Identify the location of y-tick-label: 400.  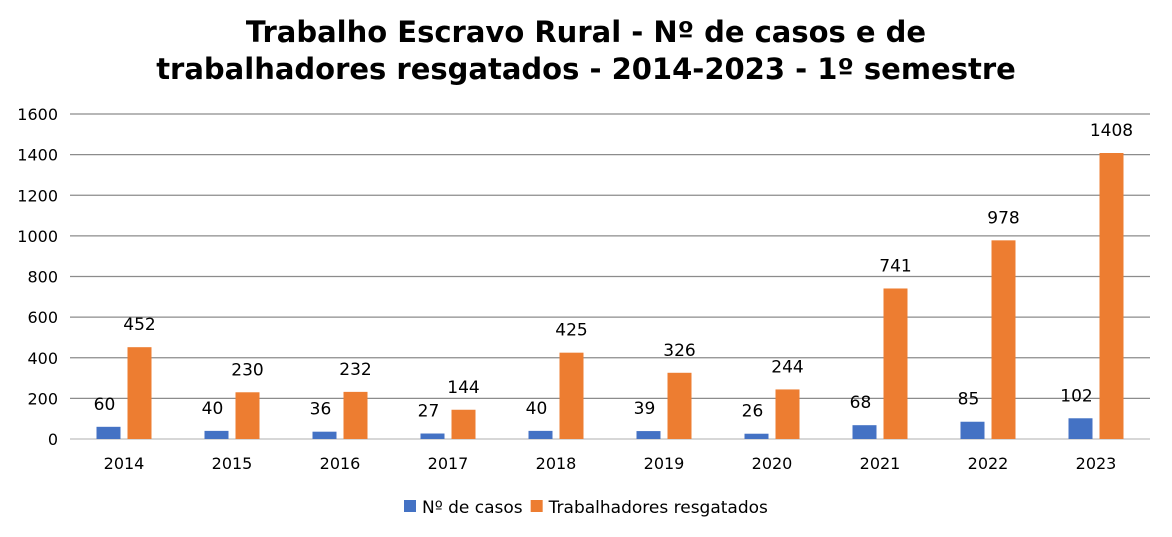
(42, 358).